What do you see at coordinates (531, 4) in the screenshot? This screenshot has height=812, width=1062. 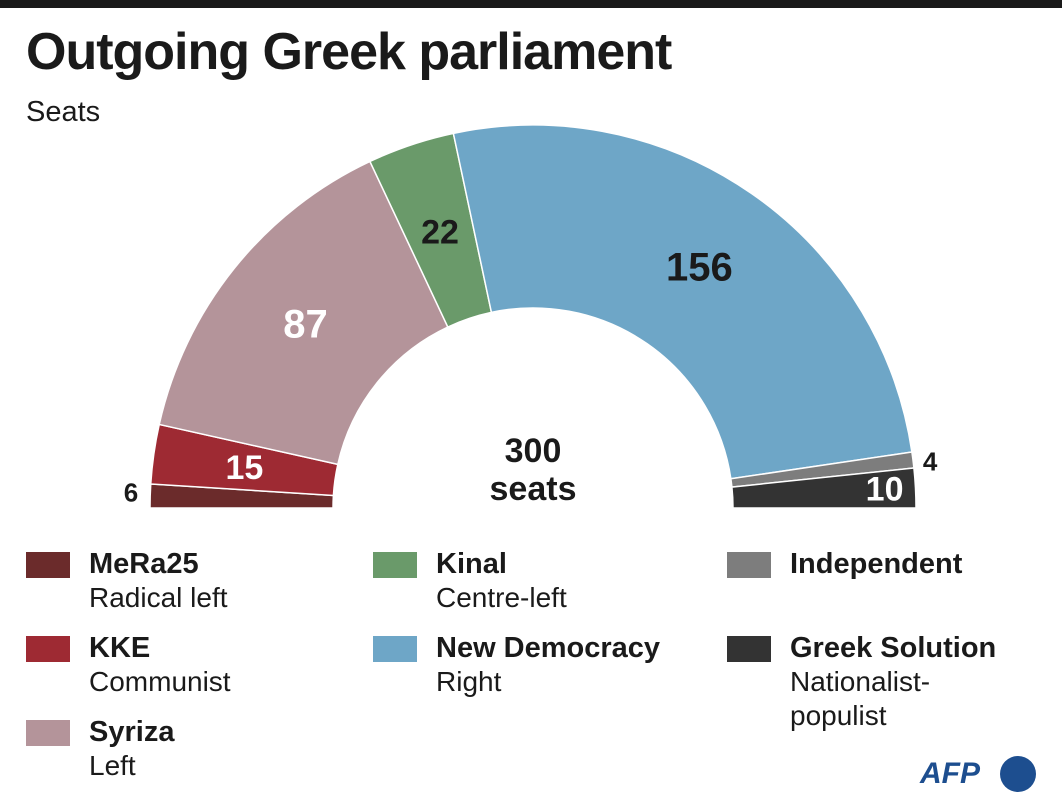 I see `top-bar` at bounding box center [531, 4].